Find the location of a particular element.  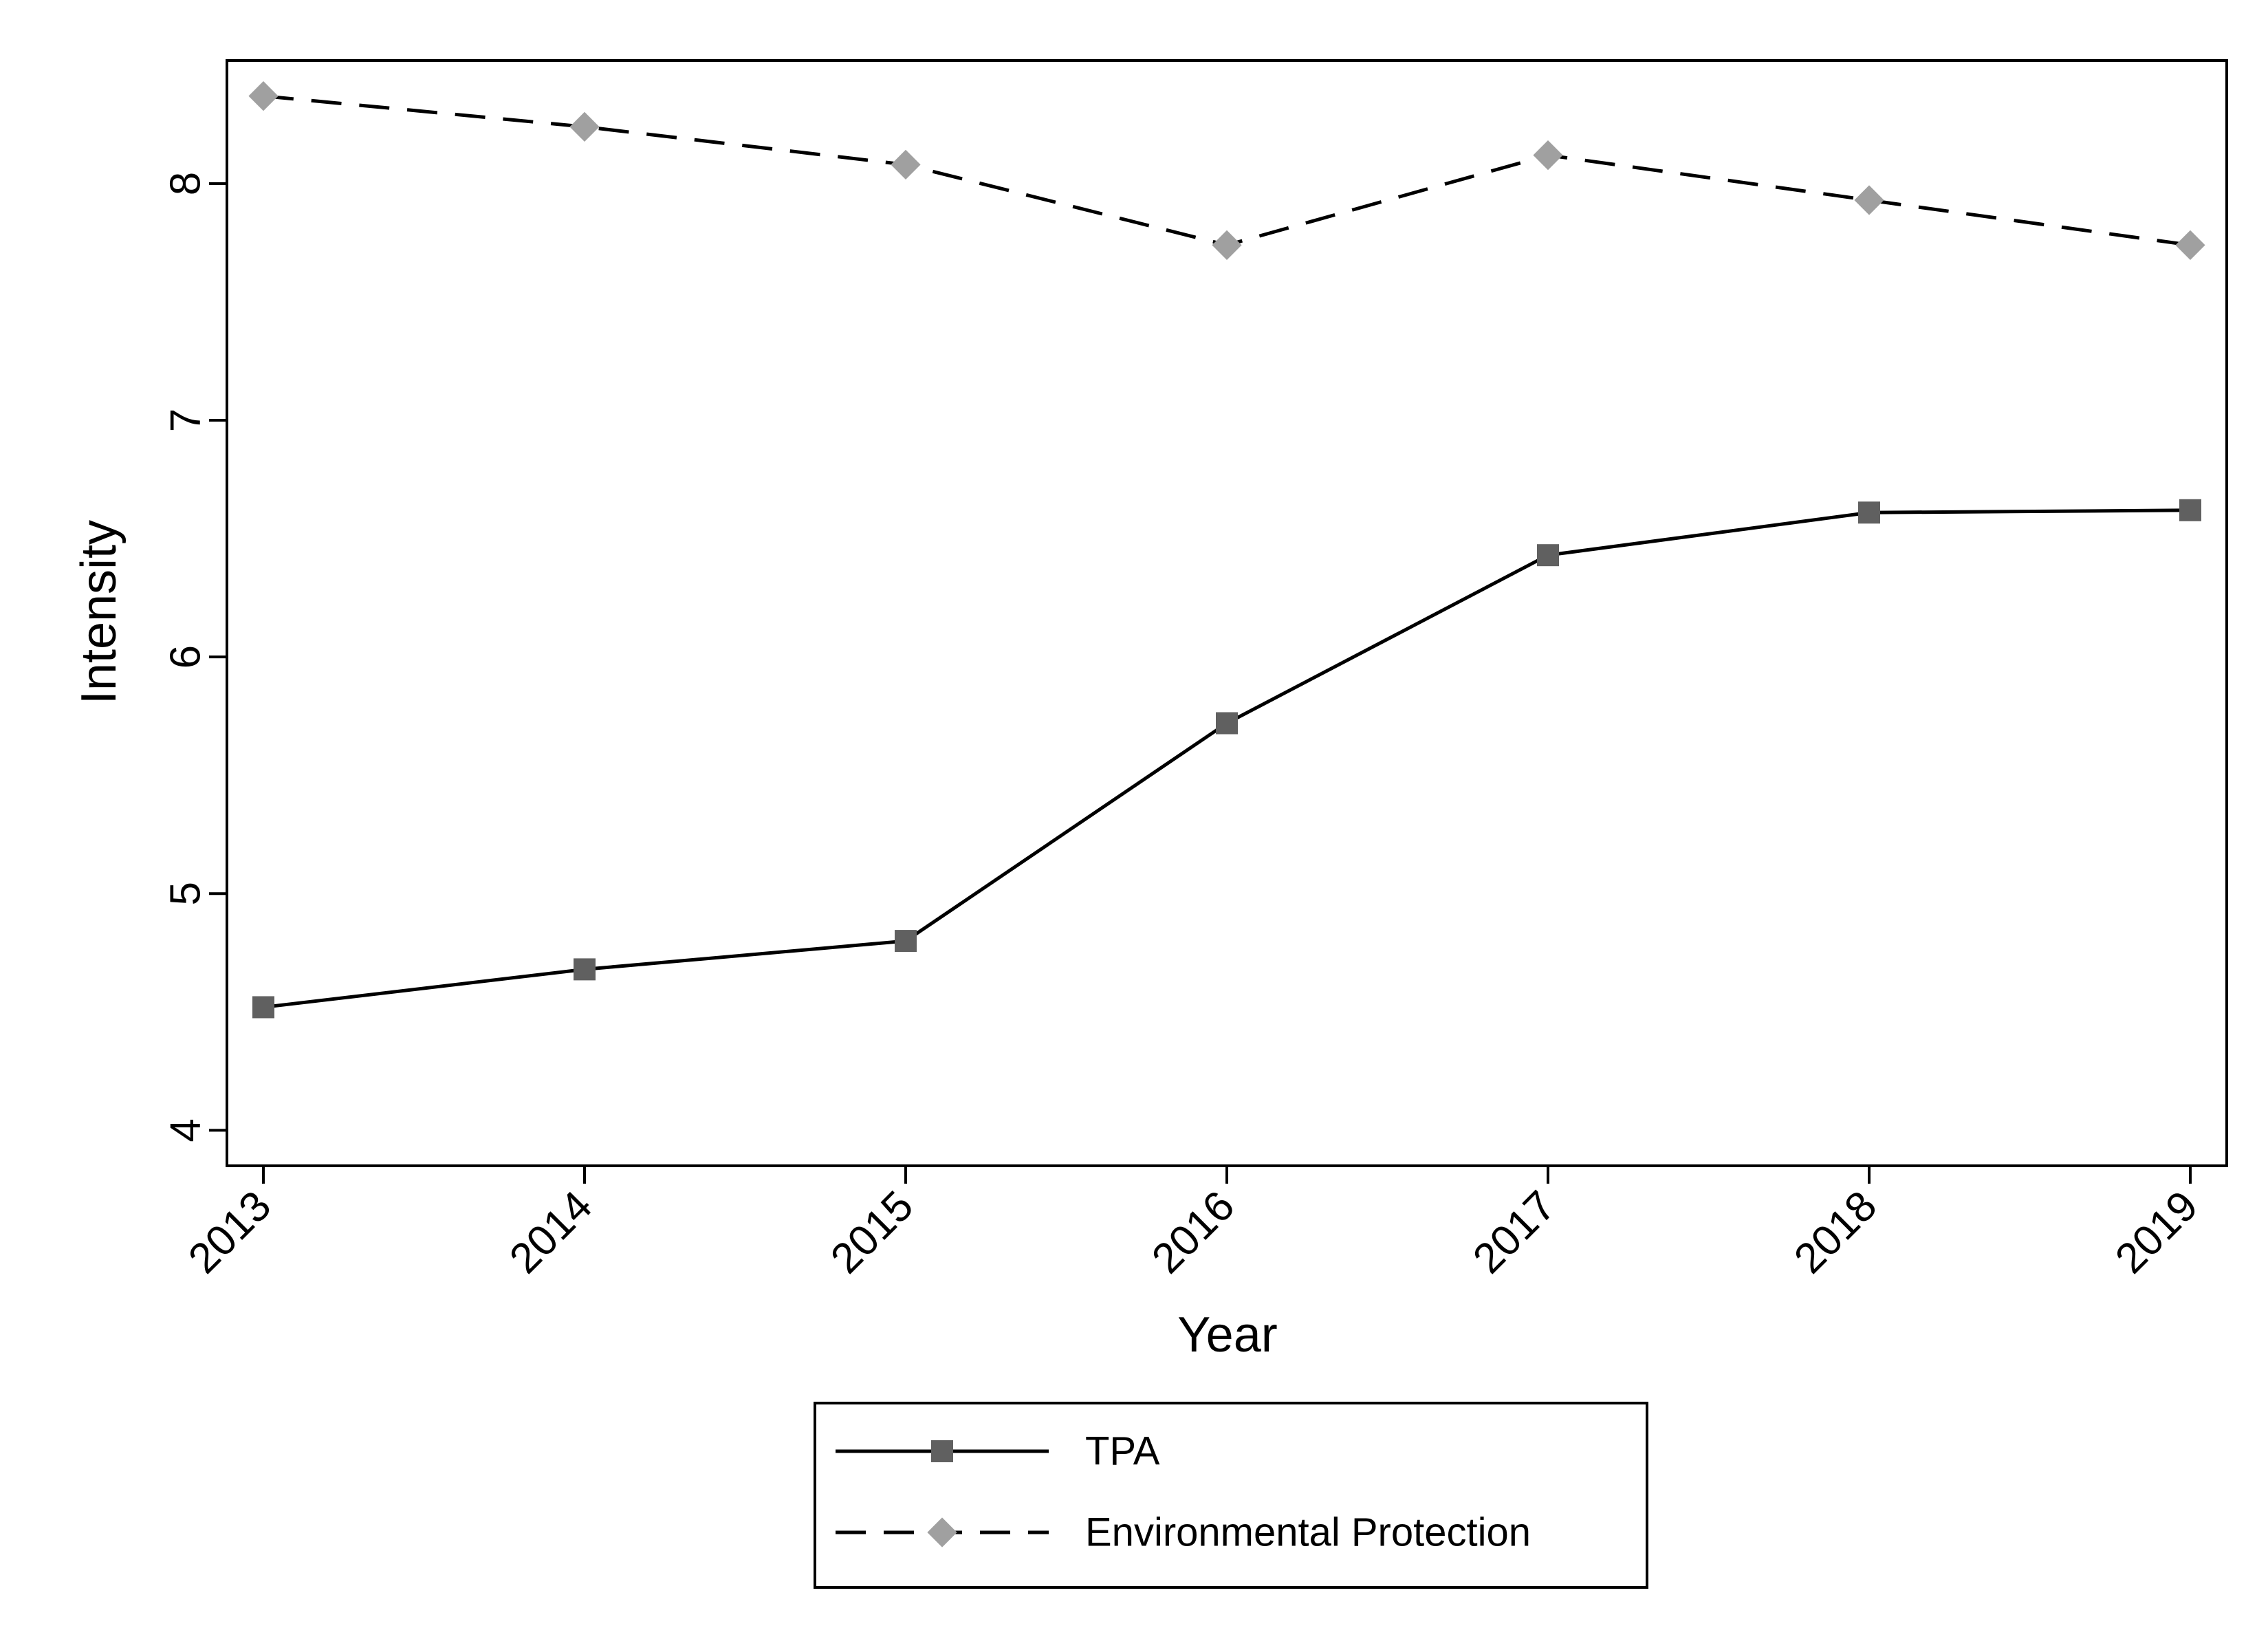

legend: TPA Environmental Protection is located at coordinates (1231, 1495).